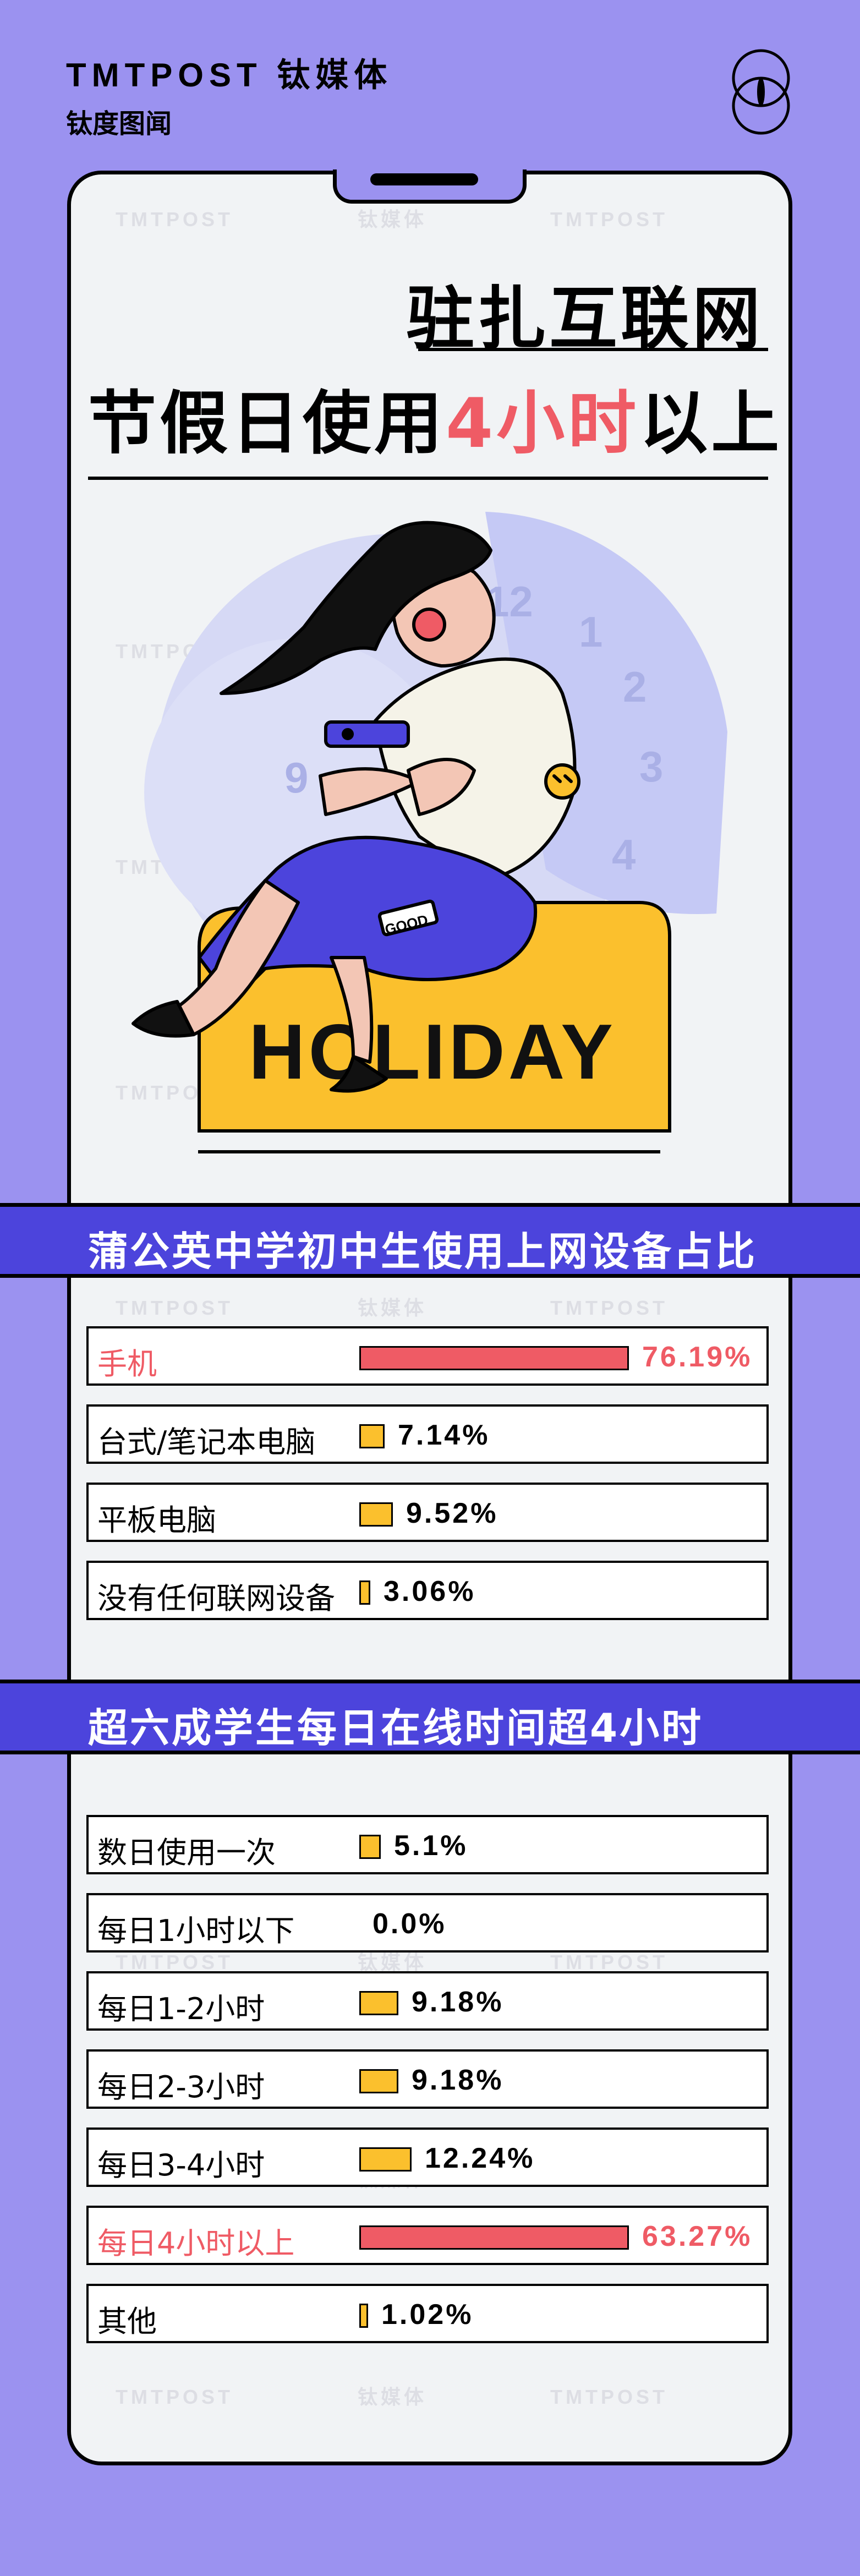 This screenshot has width=860, height=2576. What do you see at coordinates (196, 2243) in the screenshot?
I see `category-label: 每日4小时以上` at bounding box center [196, 2243].